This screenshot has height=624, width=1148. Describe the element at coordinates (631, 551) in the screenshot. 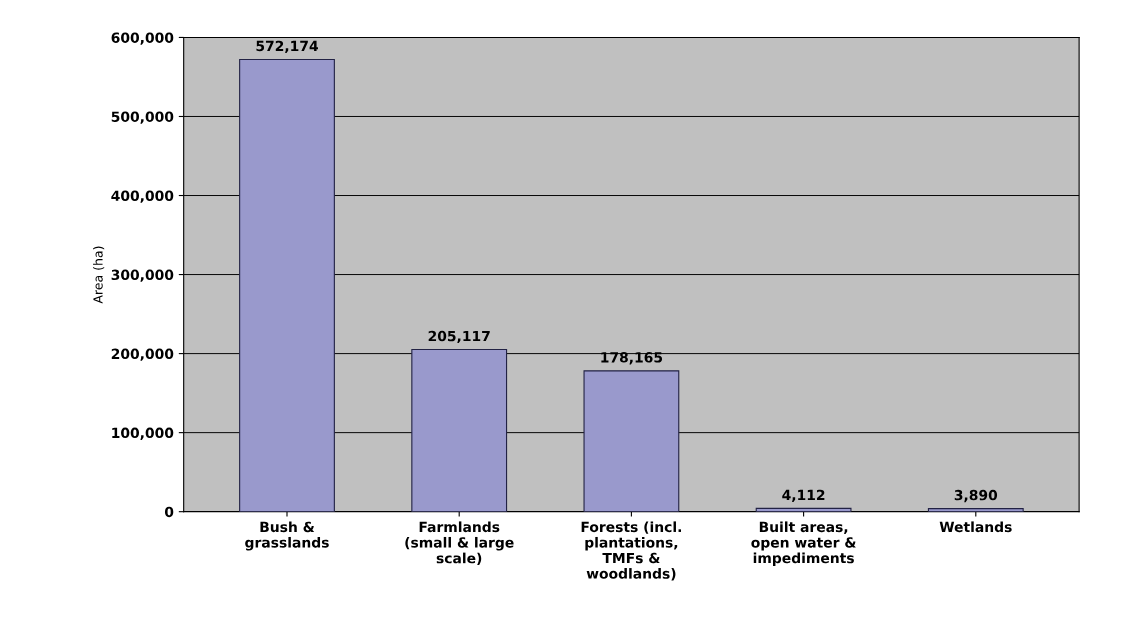

I see `x-tick-label: Forests (incl. plantations, TMFs & woodlands)` at that location.